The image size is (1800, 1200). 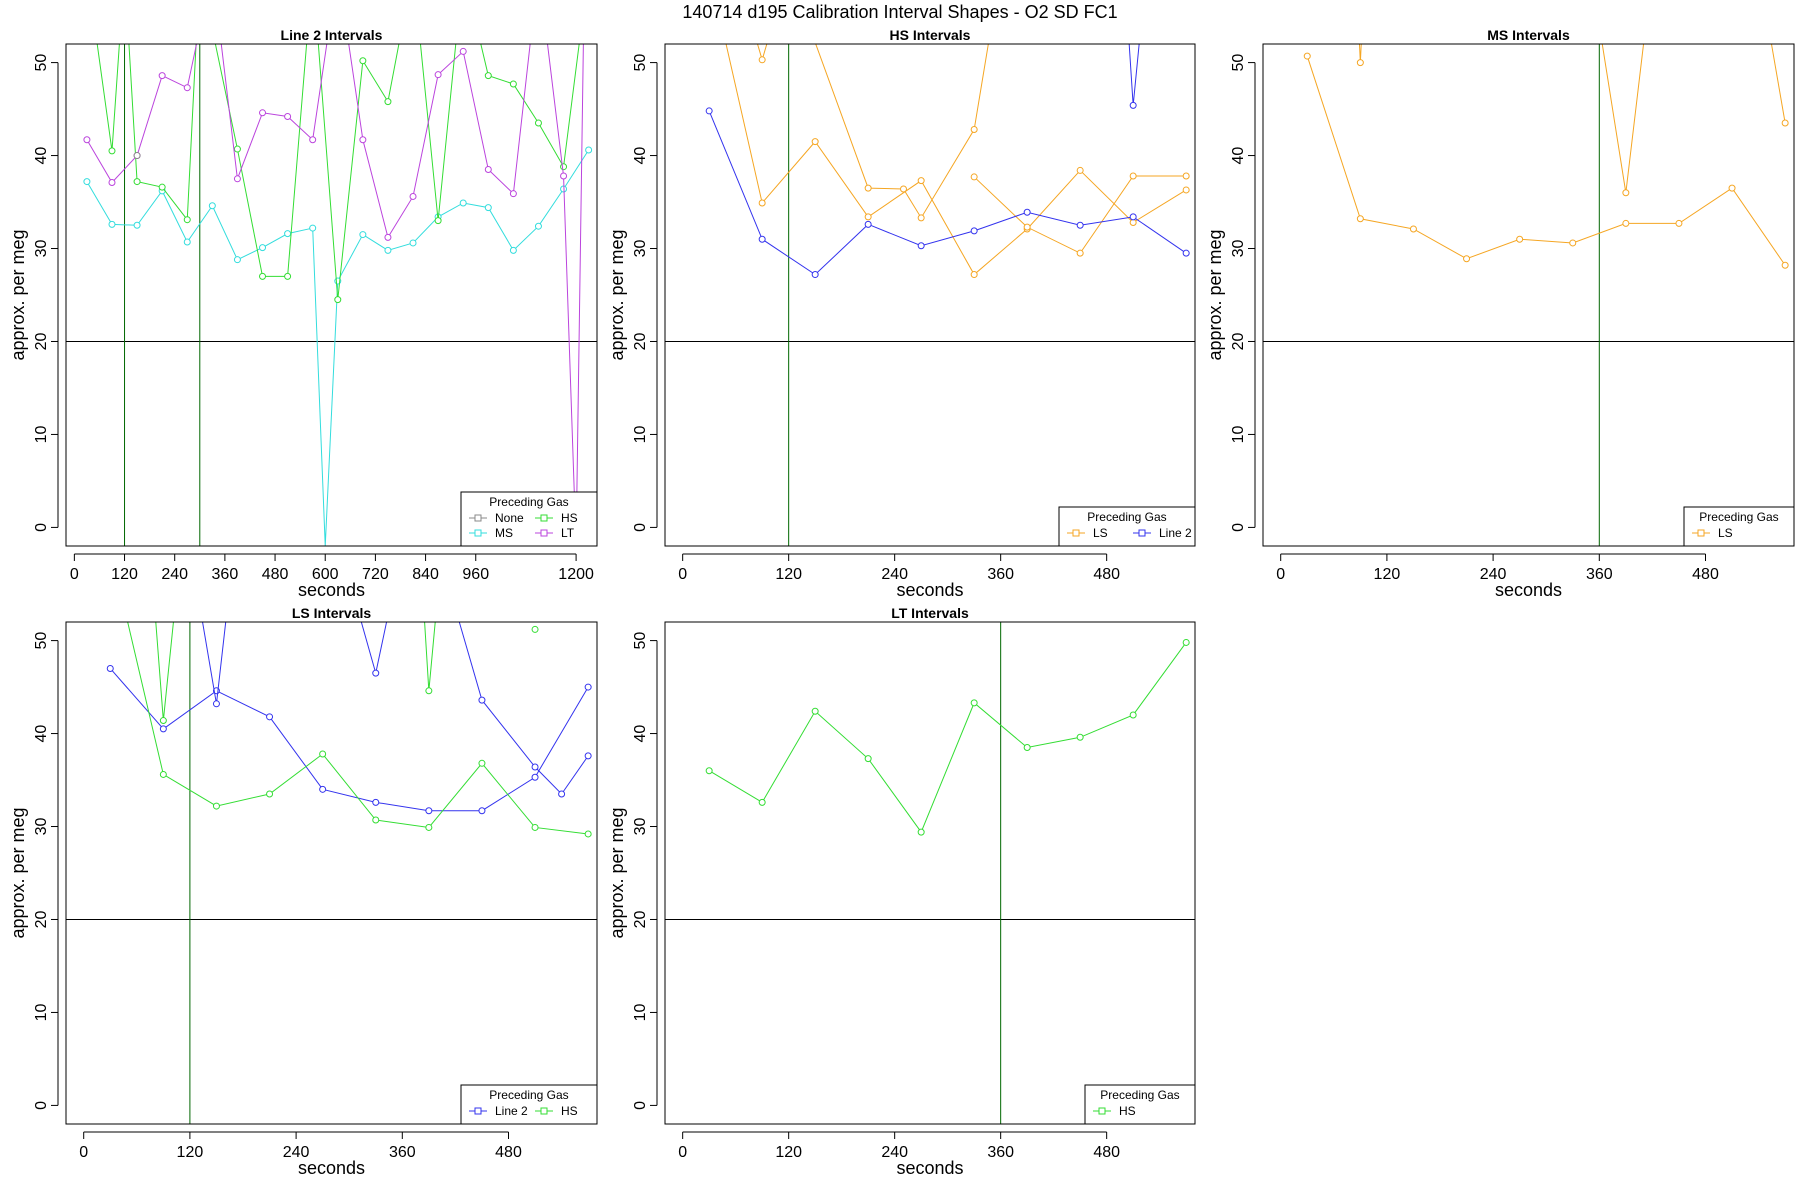 I want to click on x-axis-label: seconds, so click(x=929, y=1168).